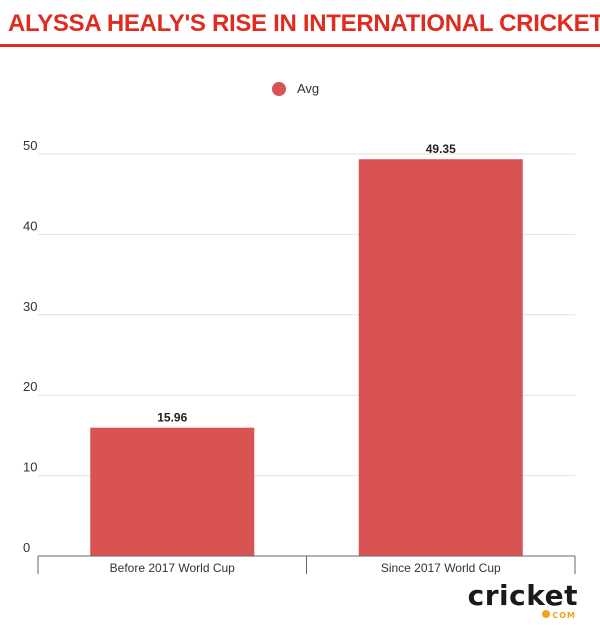 The height and width of the screenshot is (634, 600). I want to click on y-tick-label-0: 0, so click(26, 547).